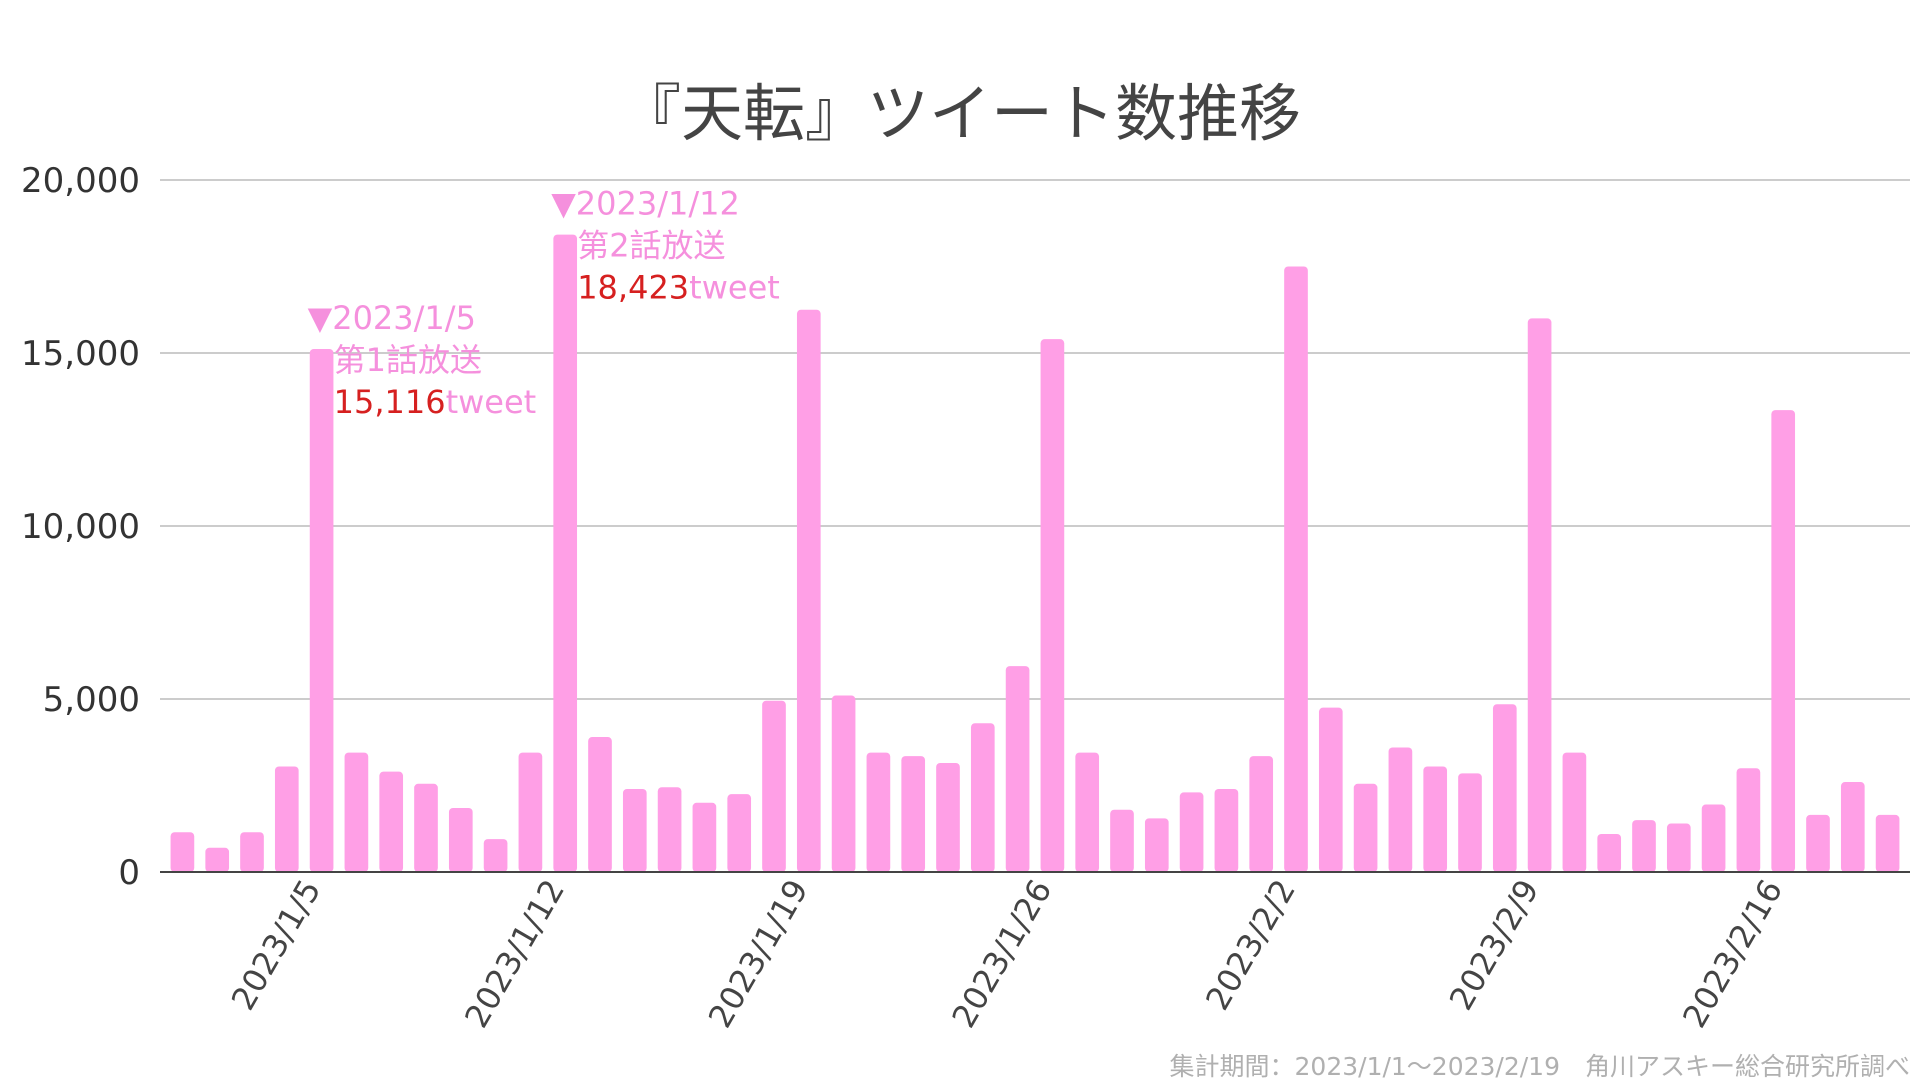 The height and width of the screenshot is (1080, 1920). Describe the element at coordinates (960, 113) in the screenshot. I see `chart-title: 『天転』ツイート数推移` at that location.